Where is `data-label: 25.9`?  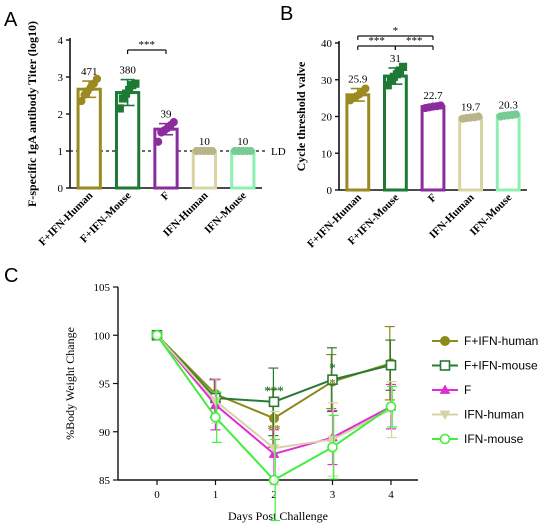 data-label: 25.9 is located at coordinates (358, 80).